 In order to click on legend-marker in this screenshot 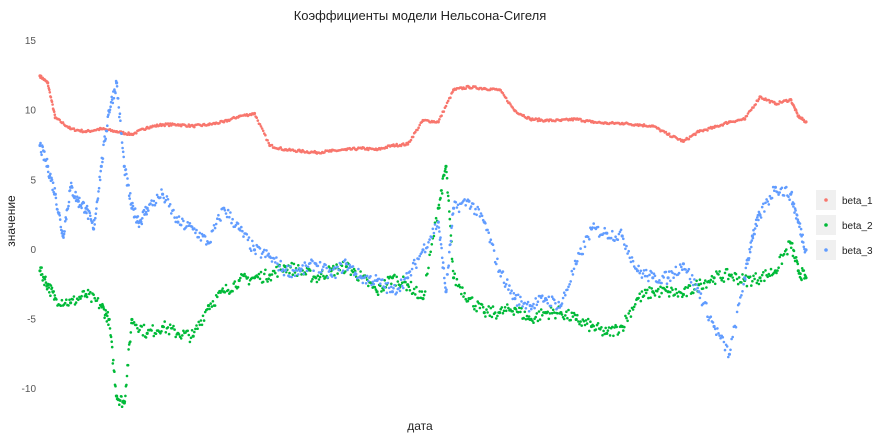, I will do `click(826, 200)`.